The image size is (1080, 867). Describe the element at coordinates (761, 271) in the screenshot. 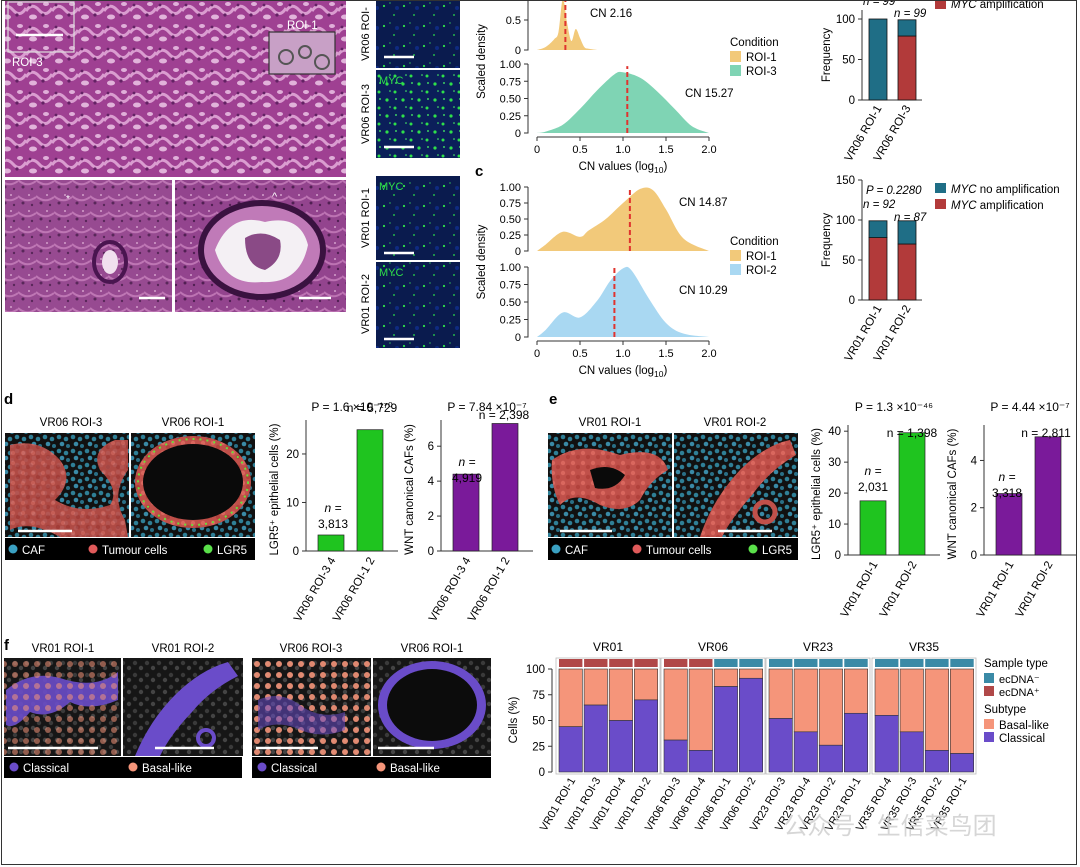

I see `legend-label-roi2: ROI-2` at that location.